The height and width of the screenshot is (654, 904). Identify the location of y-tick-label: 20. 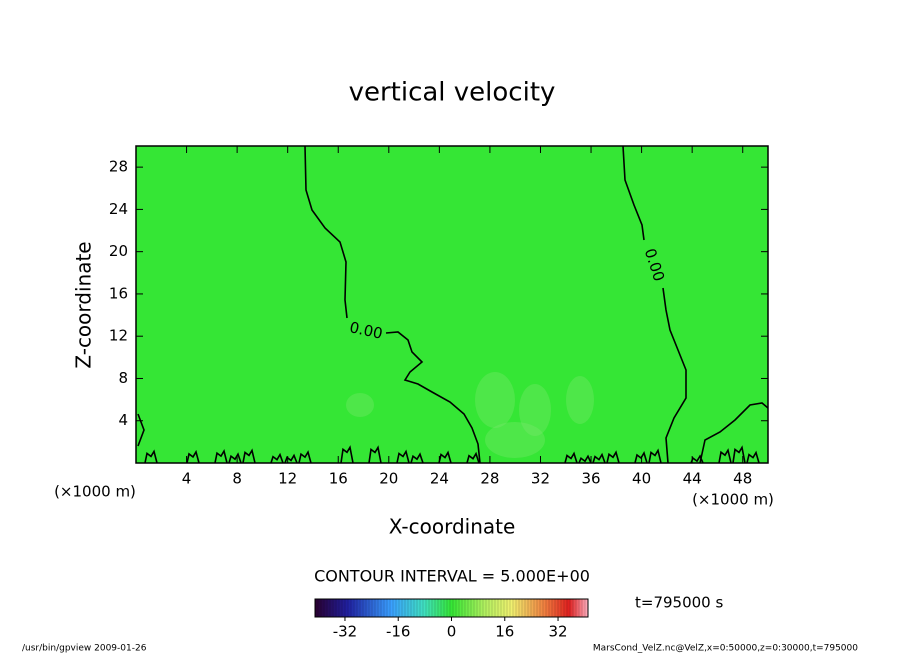
(118, 251).